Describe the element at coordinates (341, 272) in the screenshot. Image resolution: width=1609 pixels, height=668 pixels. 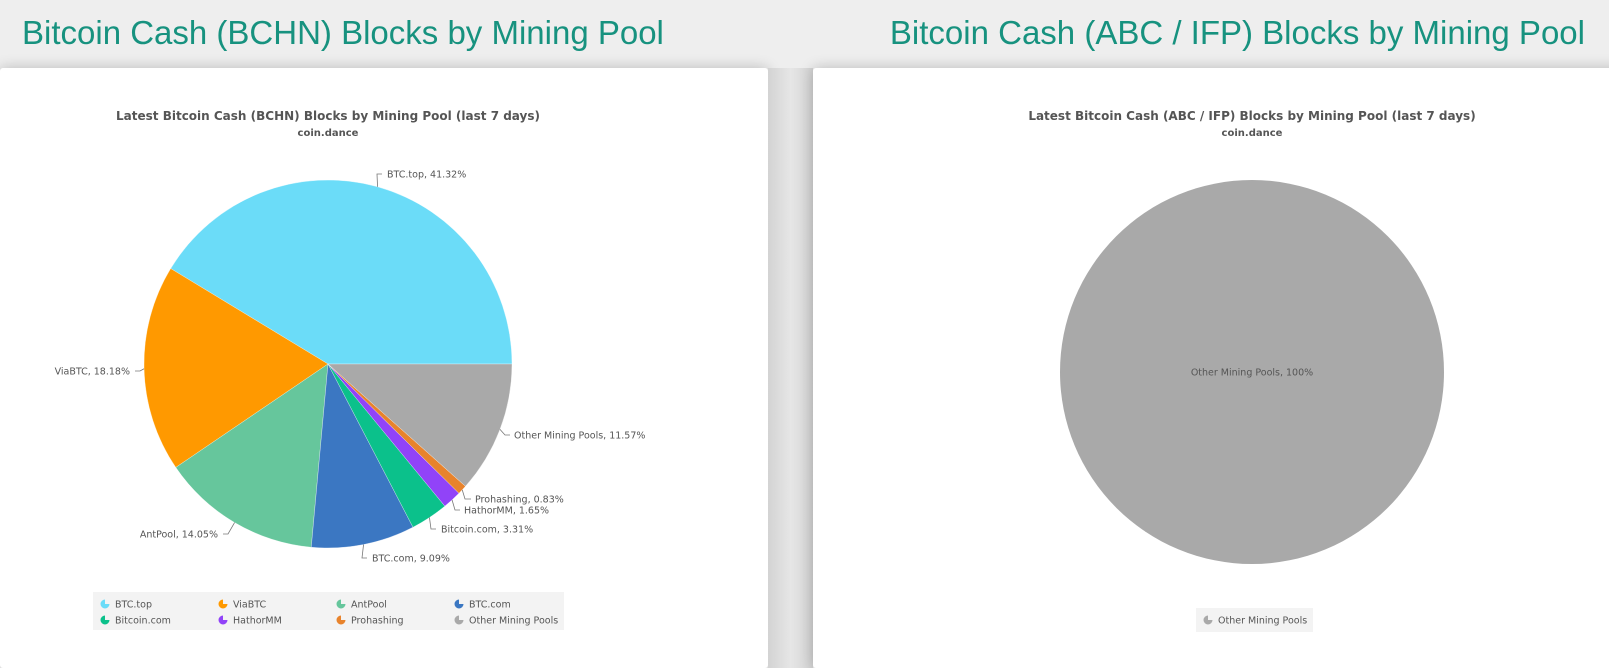
I see `pie-slice-btc-top` at that location.